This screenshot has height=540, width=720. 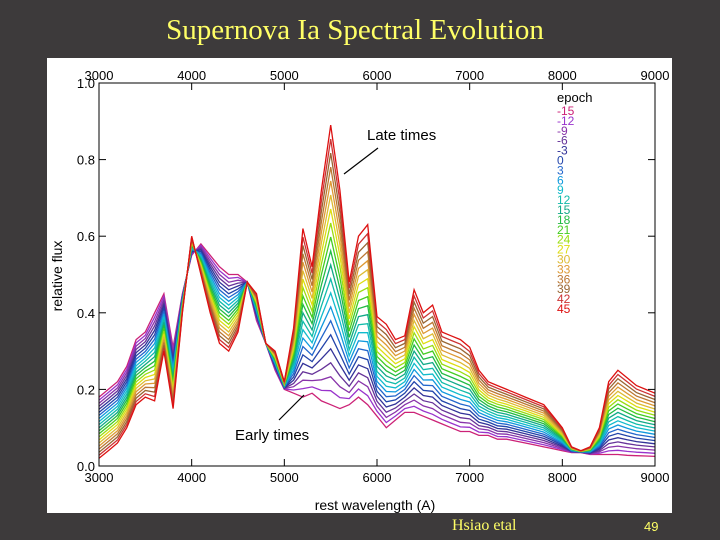 What do you see at coordinates (560, 161) in the screenshot?
I see `legend-entry: 0` at bounding box center [560, 161].